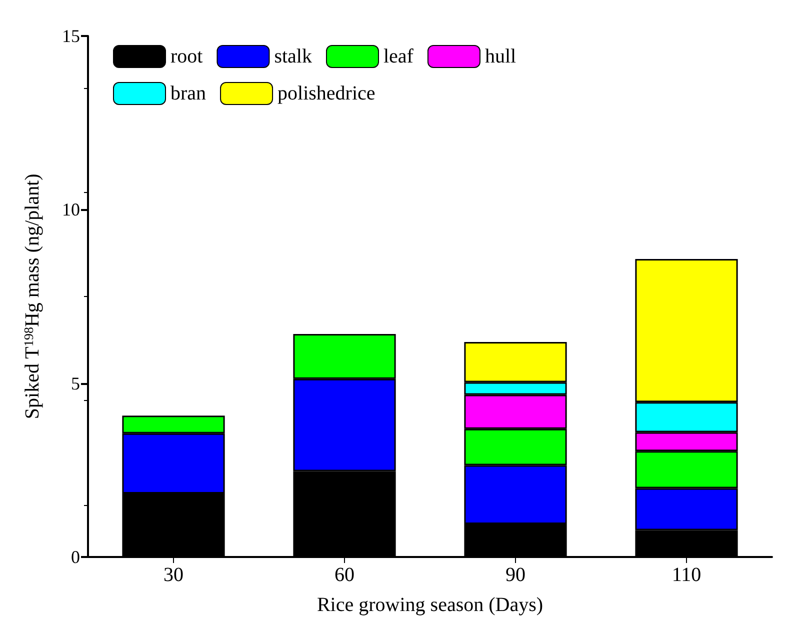 The height and width of the screenshot is (631, 800). What do you see at coordinates (398, 57) in the screenshot?
I see `legend-label: leaf` at bounding box center [398, 57].